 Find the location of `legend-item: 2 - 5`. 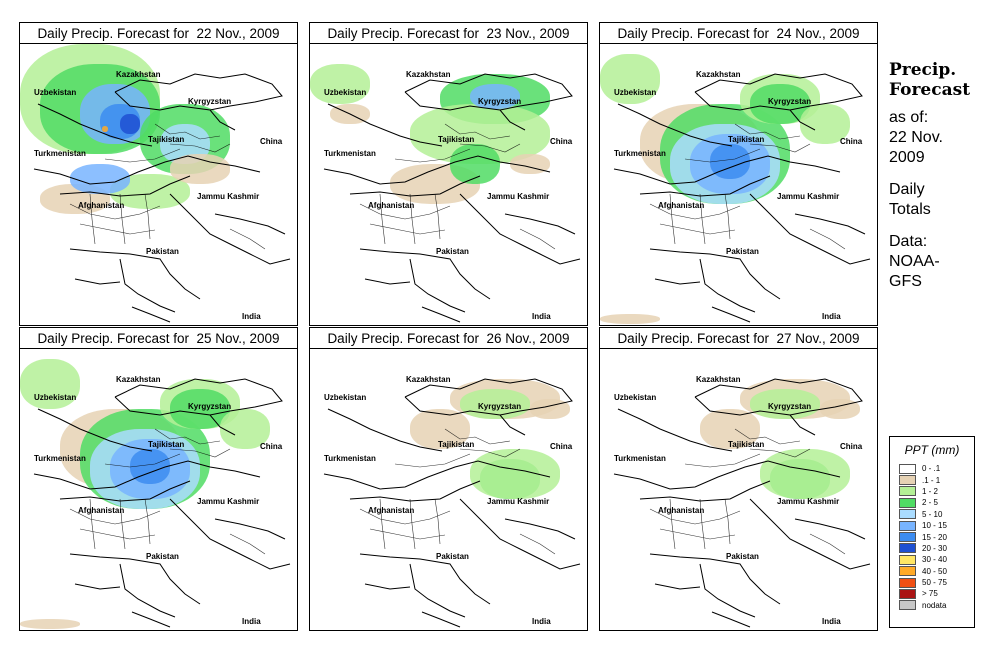

legend-item: 2 - 5 is located at coordinates (932, 502).